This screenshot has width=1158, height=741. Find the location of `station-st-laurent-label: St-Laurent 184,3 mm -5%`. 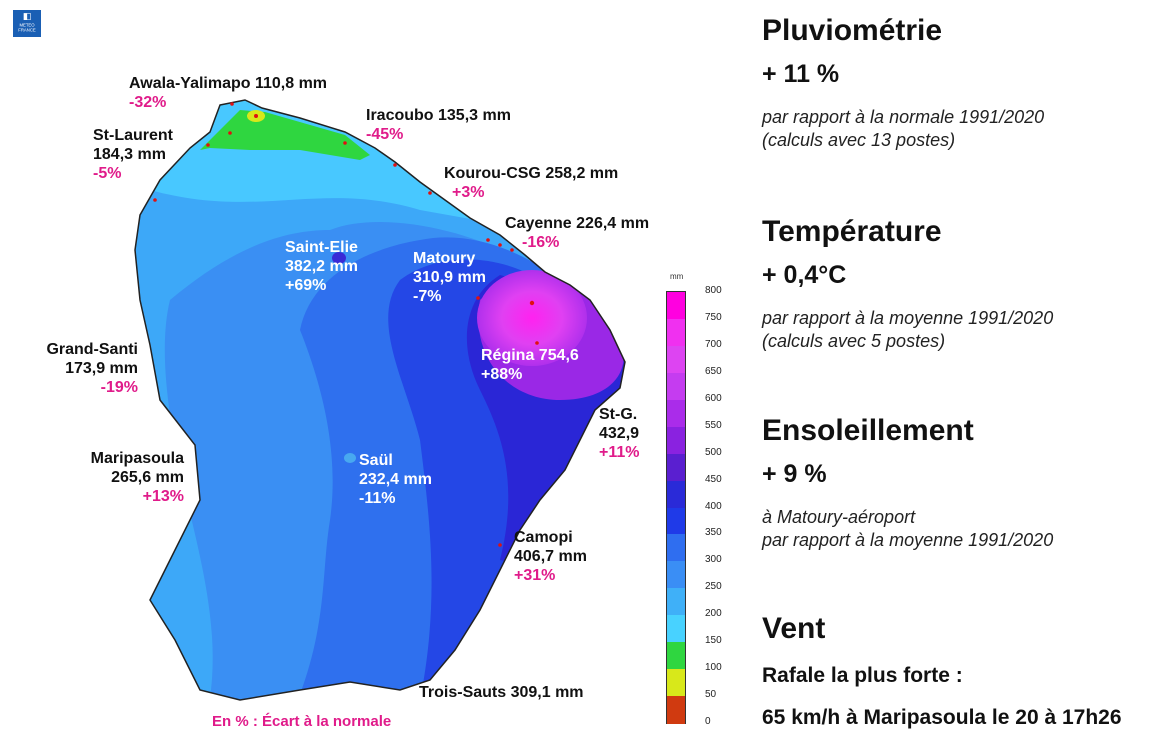

station-st-laurent-label: St-Laurent 184,3 mm -5% is located at coordinates (133, 154).